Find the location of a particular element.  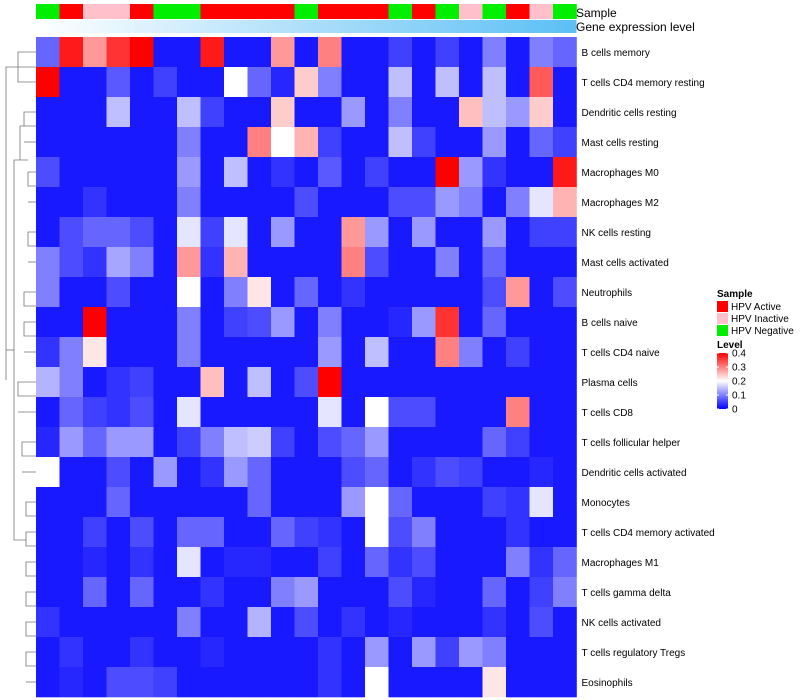

row-label: Macrophages M1 is located at coordinates (621, 563).